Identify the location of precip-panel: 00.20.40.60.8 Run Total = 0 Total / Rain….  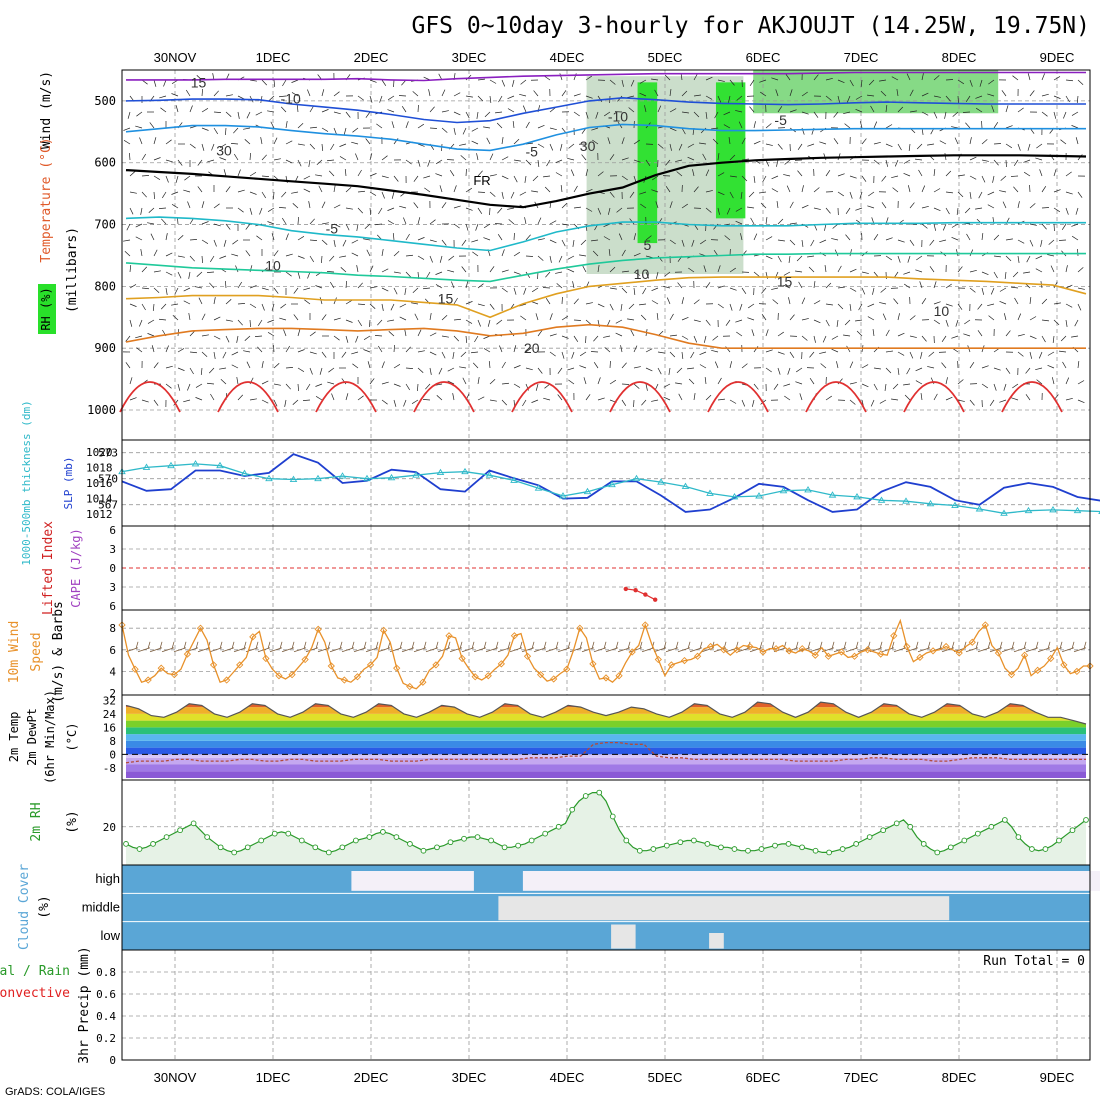
(545, 1006).